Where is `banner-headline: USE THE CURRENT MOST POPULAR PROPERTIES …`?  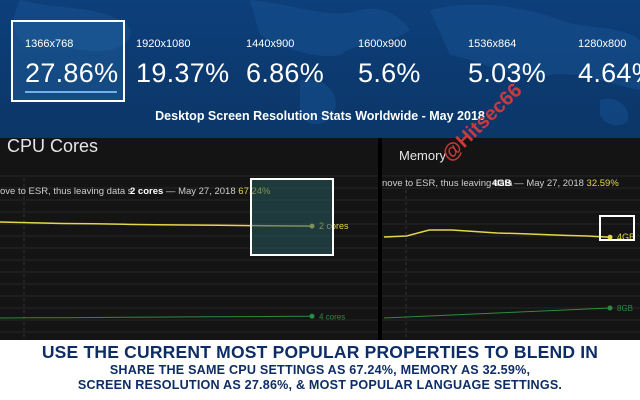 banner-headline: USE THE CURRENT MOST POPULAR PROPERTIES … is located at coordinates (320, 352).